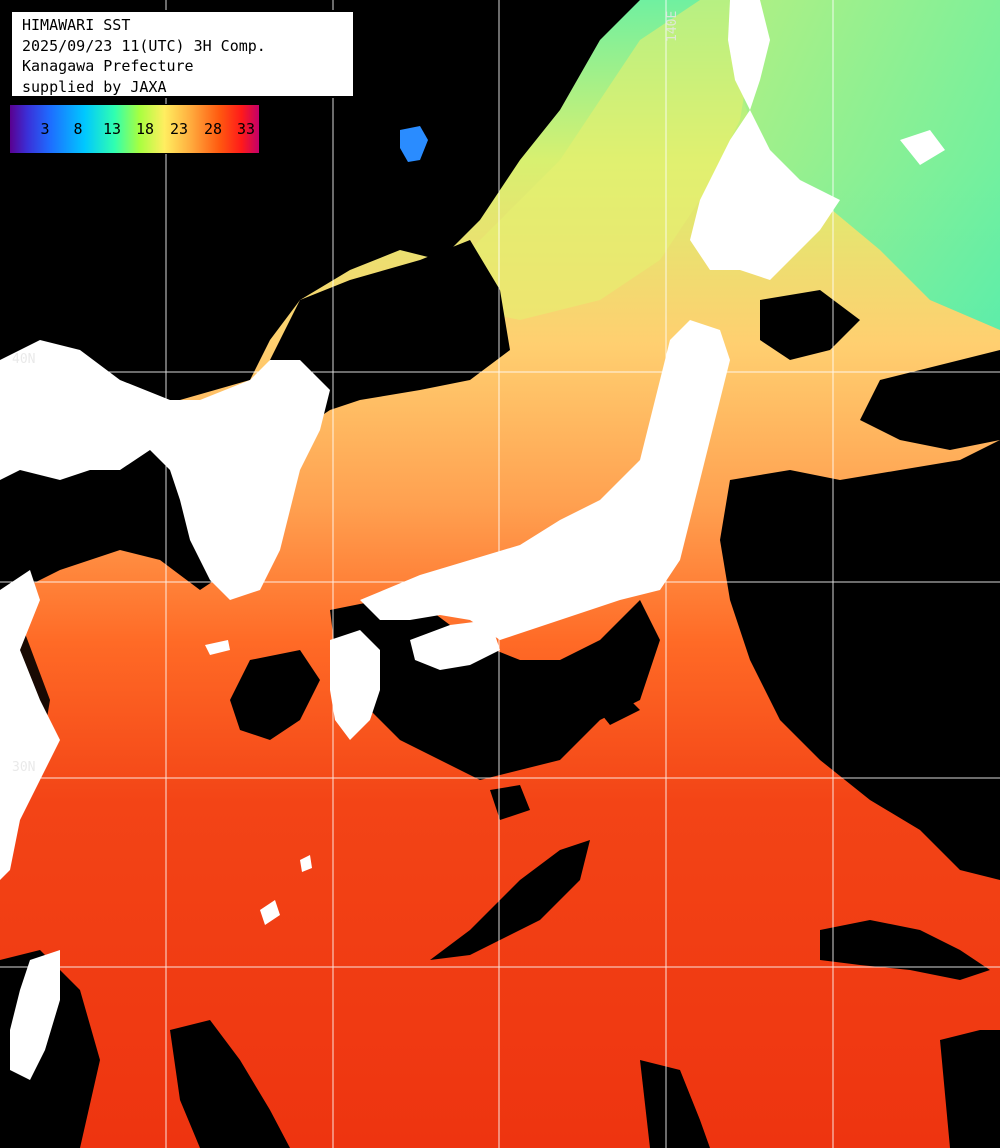 The width and height of the screenshot is (1000, 1148). Describe the element at coordinates (144, 45) in the screenshot. I see `timestamp-line: 2025/09/23 11(UTC) 3H Comp.` at that location.